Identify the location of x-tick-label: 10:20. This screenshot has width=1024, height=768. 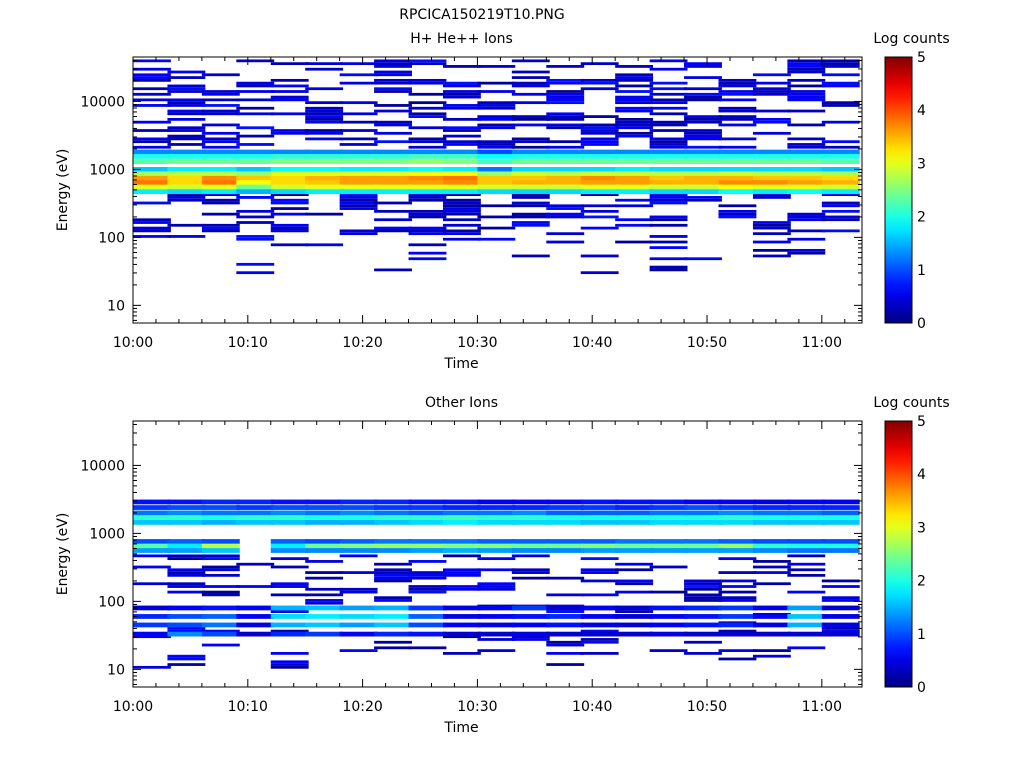
(362, 343).